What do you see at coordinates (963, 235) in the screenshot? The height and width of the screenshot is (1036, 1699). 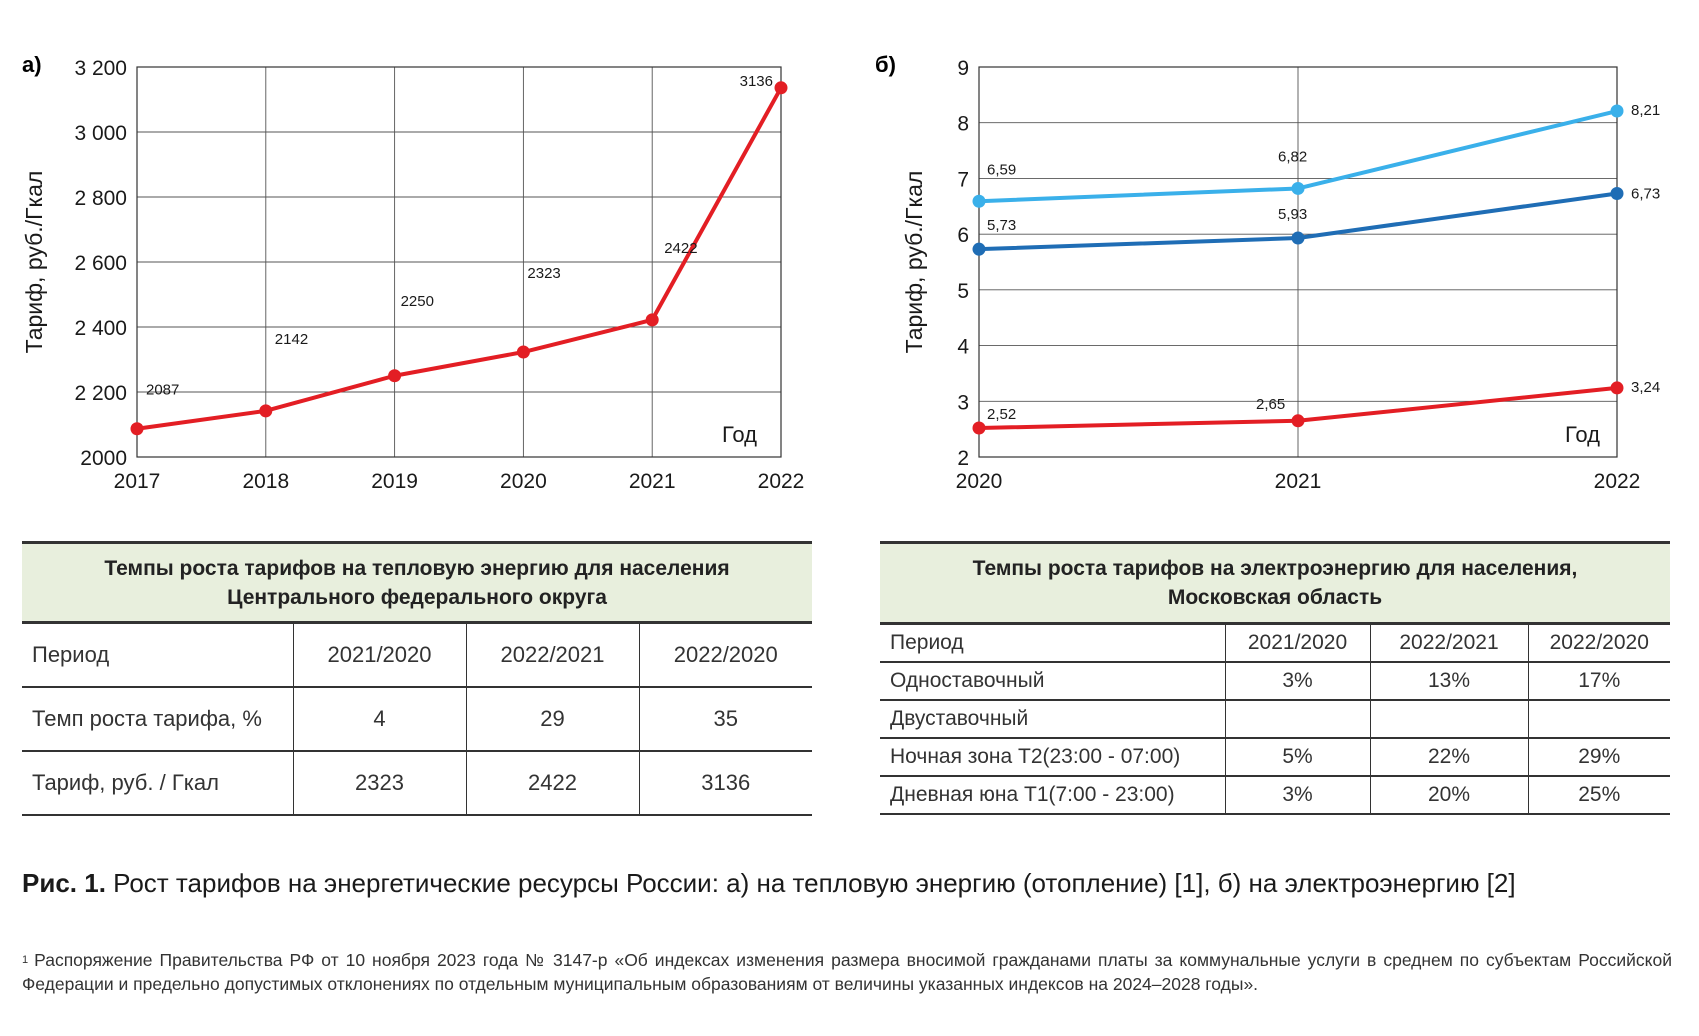 I see `y-tick-label: 6` at bounding box center [963, 235].